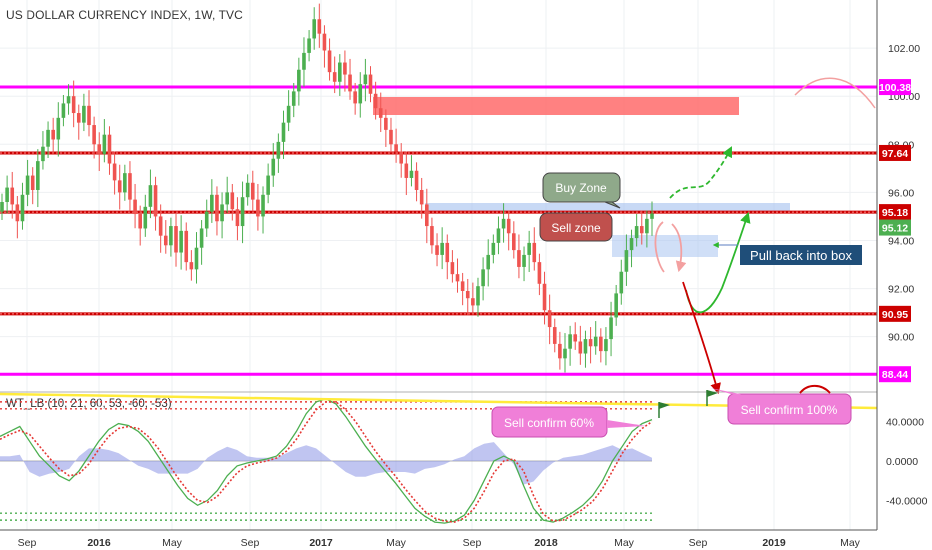  Describe the element at coordinates (89, 404) in the screenshot. I see `oscillator-title: WT_LB (10, 21, 60, 53, -60, -53)` at that location.